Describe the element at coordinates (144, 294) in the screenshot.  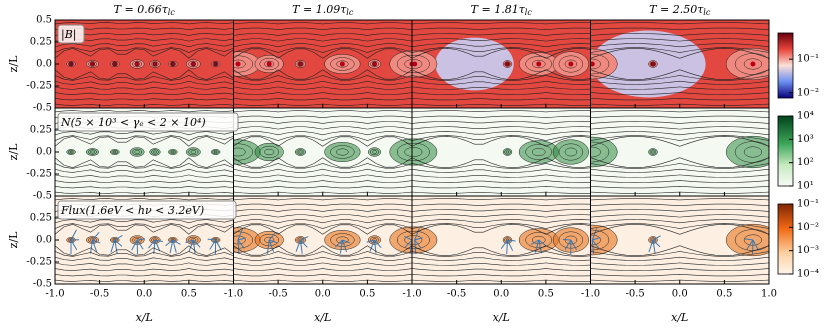
I see `x-tick-label: 0.0` at that location.